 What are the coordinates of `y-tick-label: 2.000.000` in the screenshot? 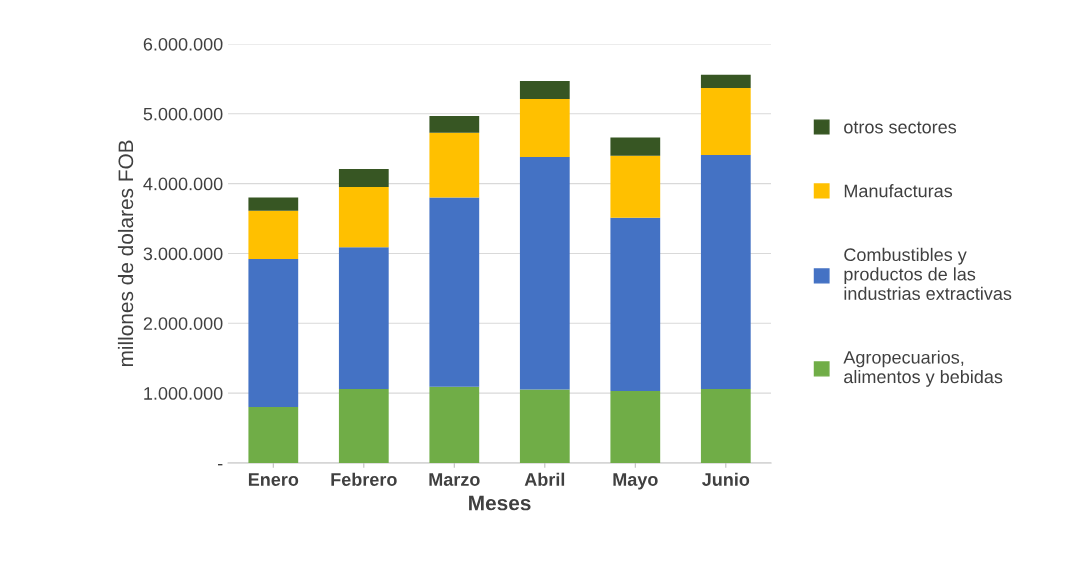 It's located at (183, 323).